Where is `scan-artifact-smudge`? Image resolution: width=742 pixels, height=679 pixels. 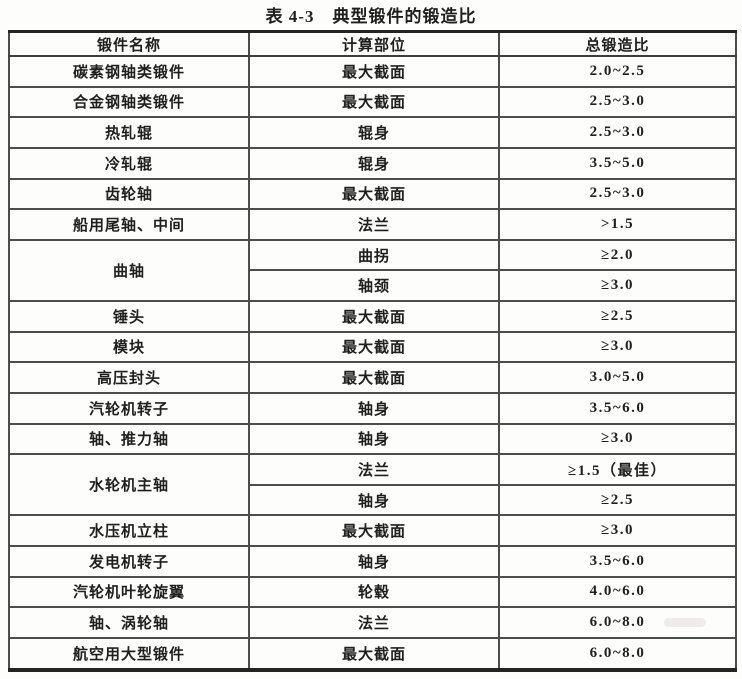 scan-artifact-smudge is located at coordinates (685, 622).